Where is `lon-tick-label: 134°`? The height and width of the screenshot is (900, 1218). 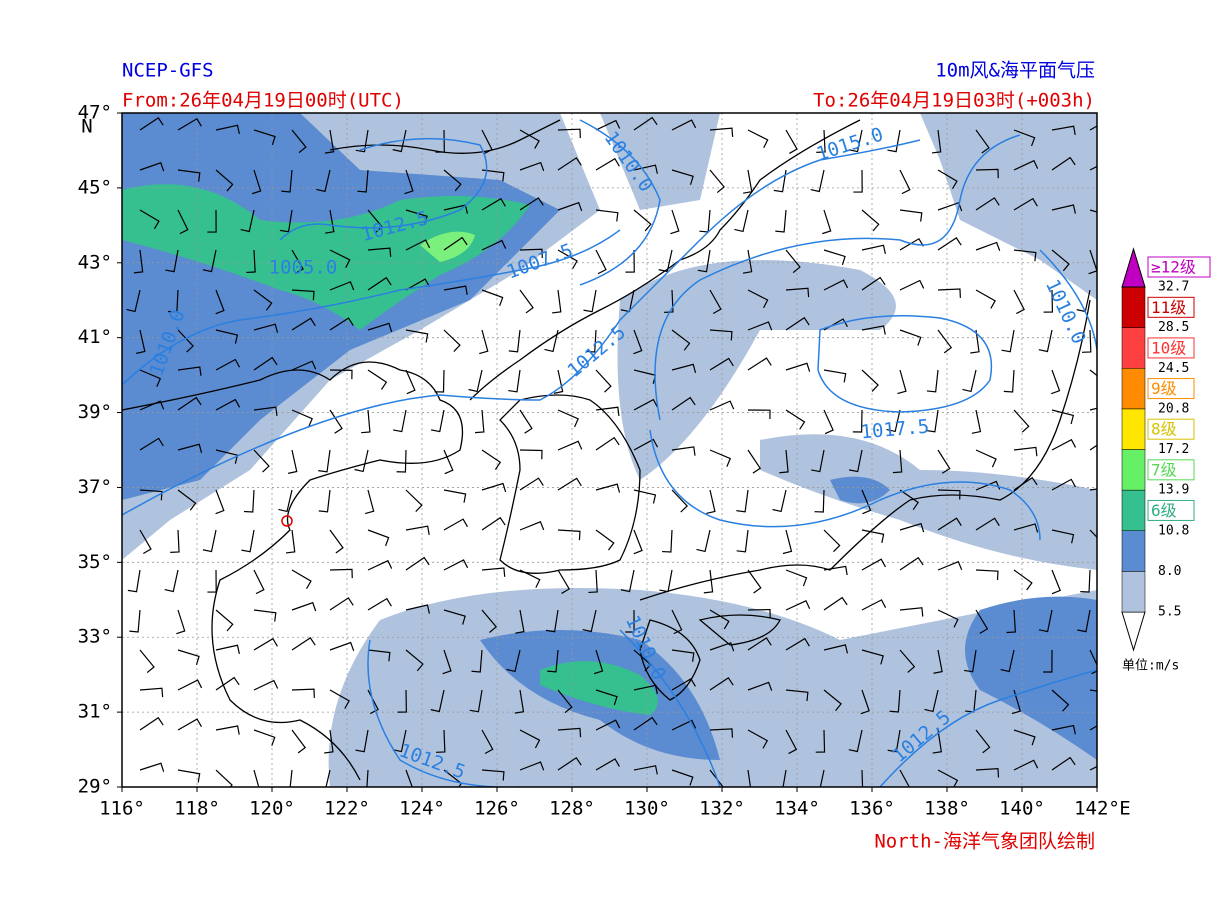
lon-tick-label: 134° is located at coordinates (797, 809).